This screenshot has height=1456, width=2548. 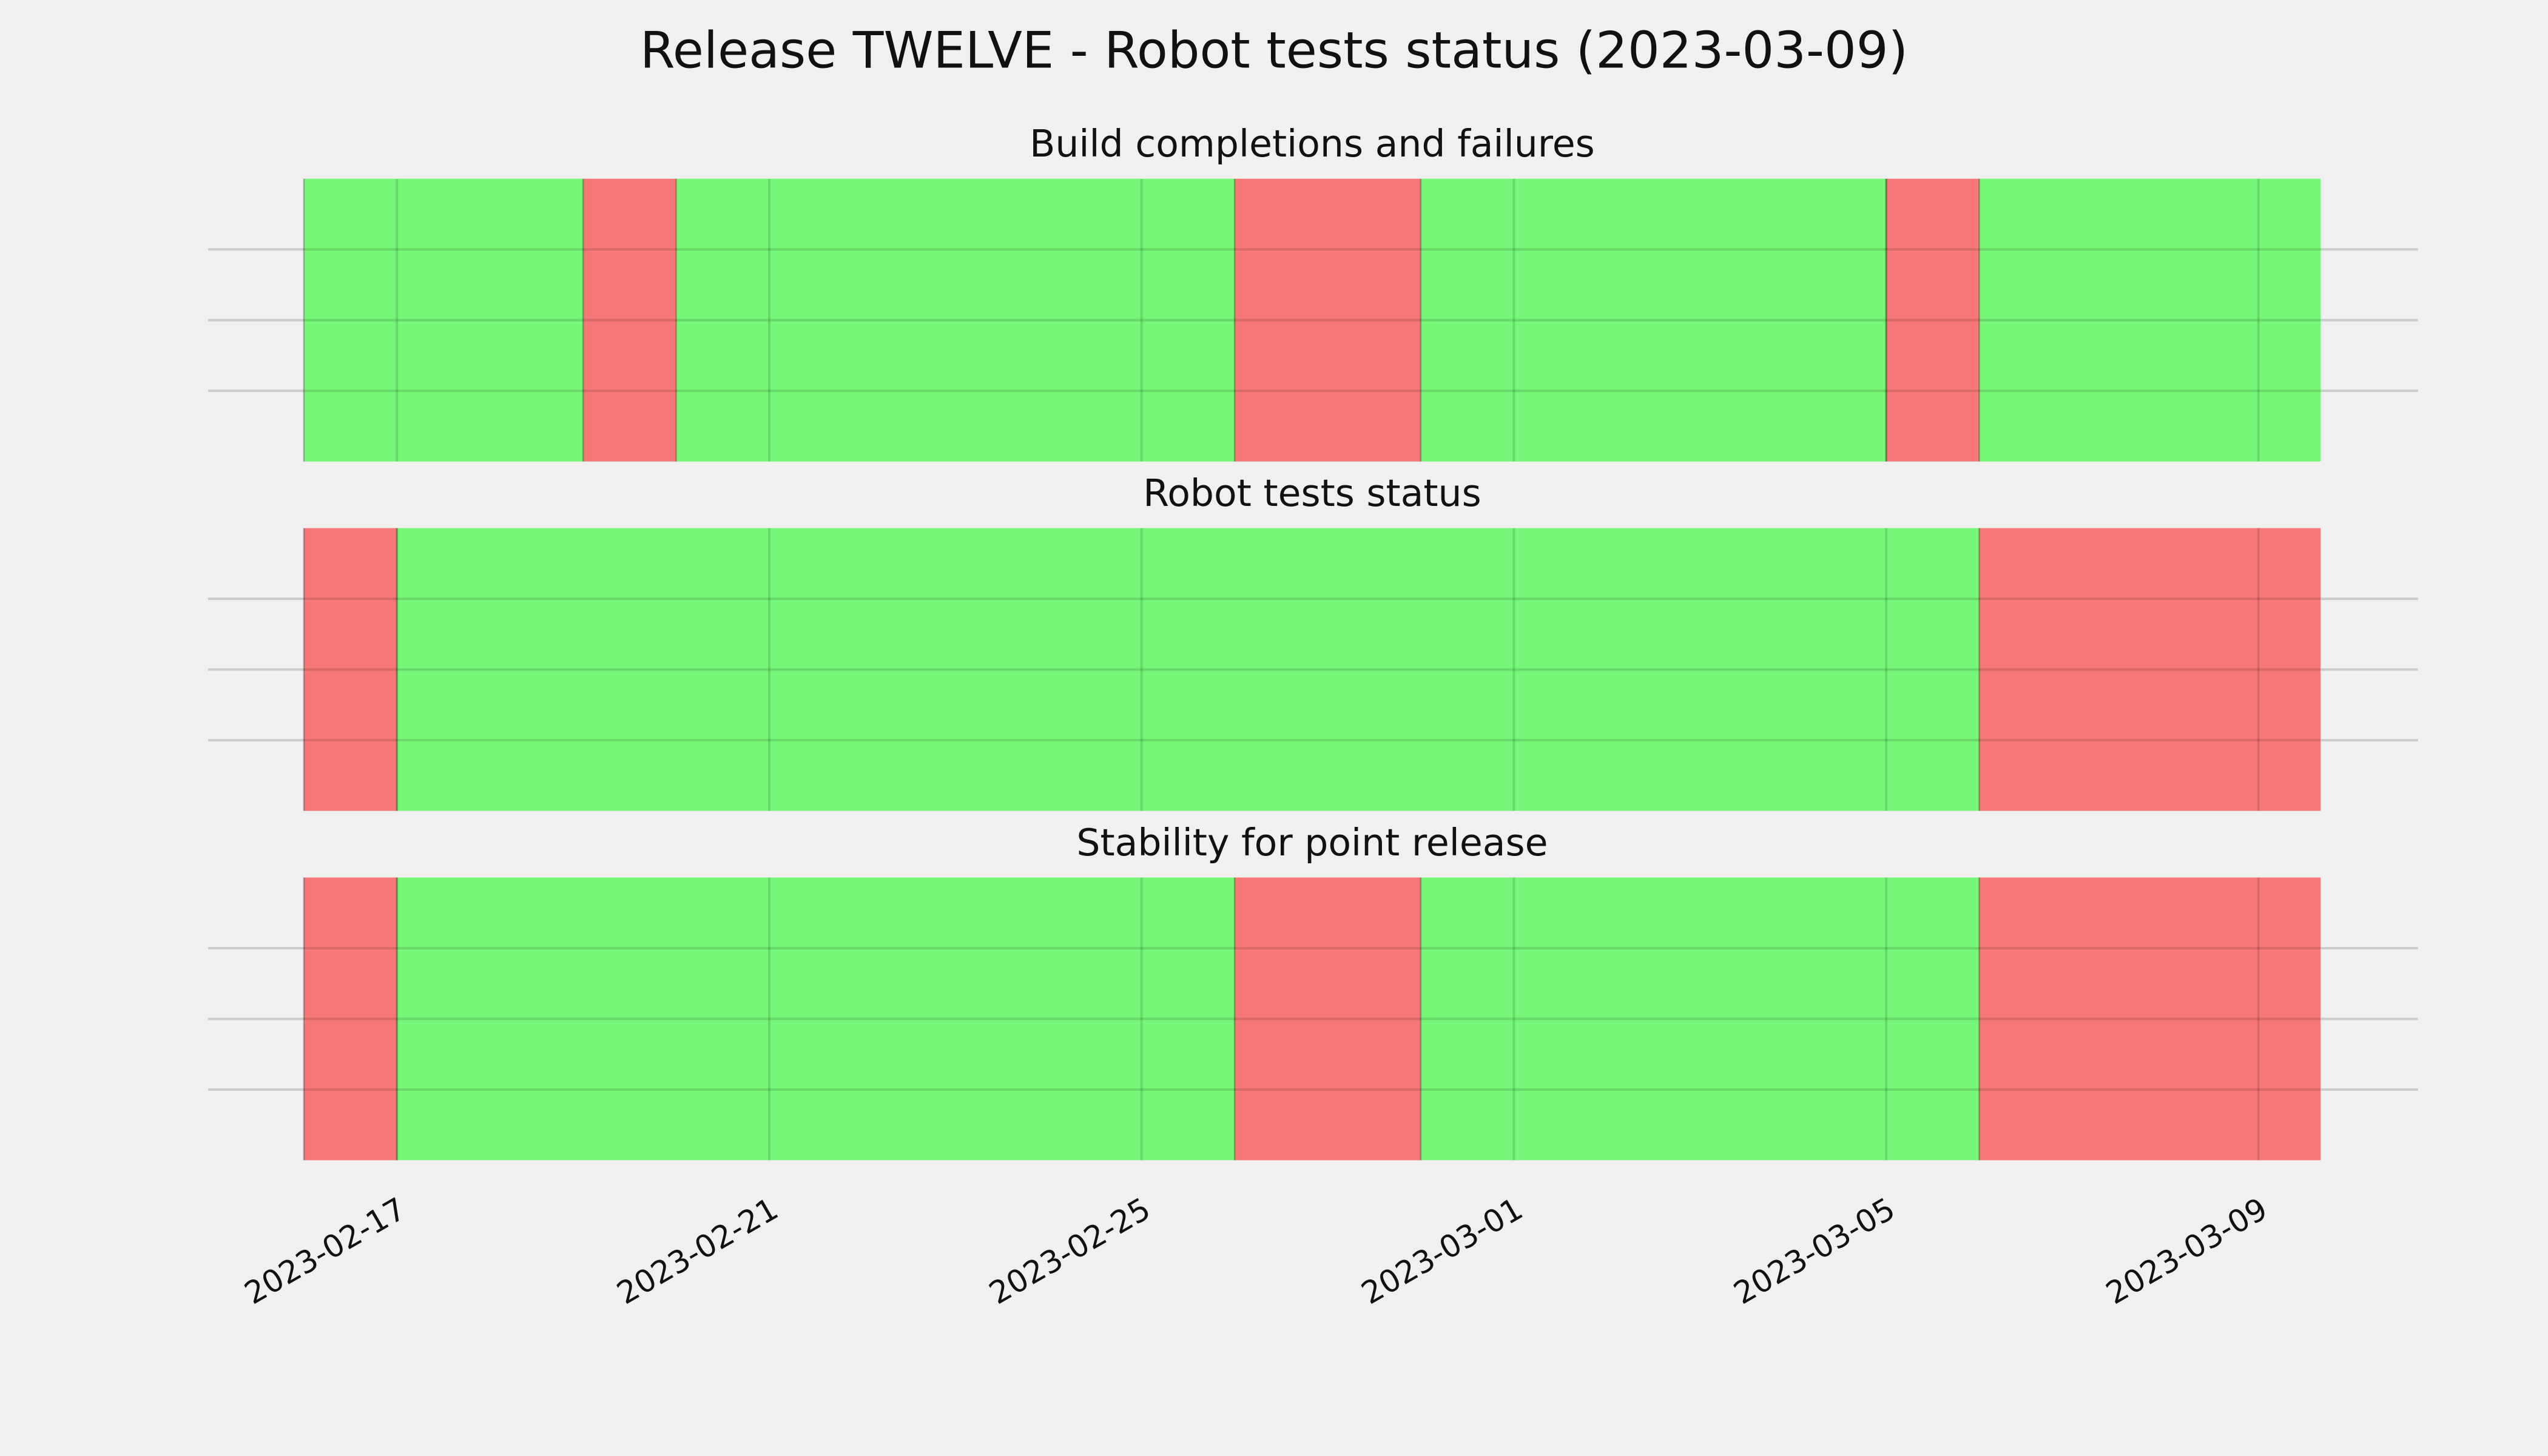 What do you see at coordinates (1312, 144) in the screenshot?
I see `panel-title: Build completions and failures` at bounding box center [1312, 144].